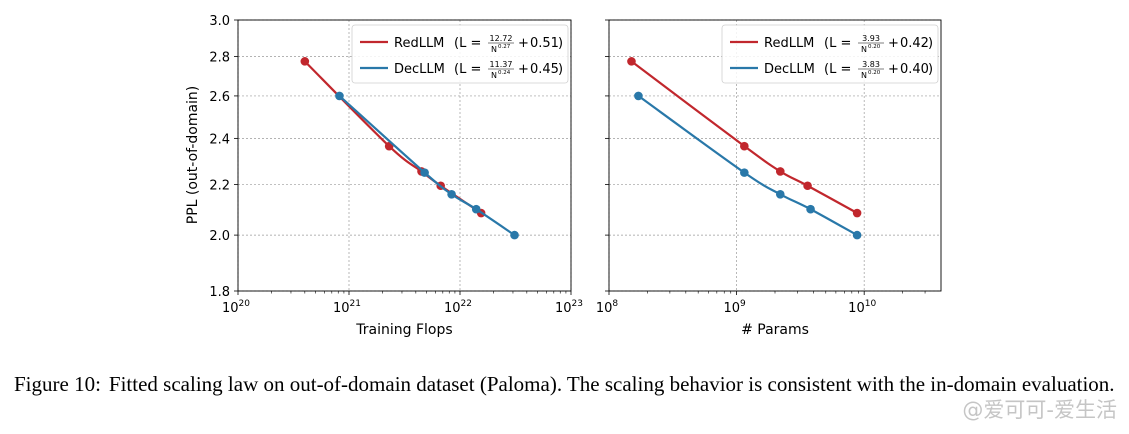 The height and width of the screenshot is (434, 1129). What do you see at coordinates (219, 58) in the screenshot?
I see `y-tick-label: 2.8` at bounding box center [219, 58].